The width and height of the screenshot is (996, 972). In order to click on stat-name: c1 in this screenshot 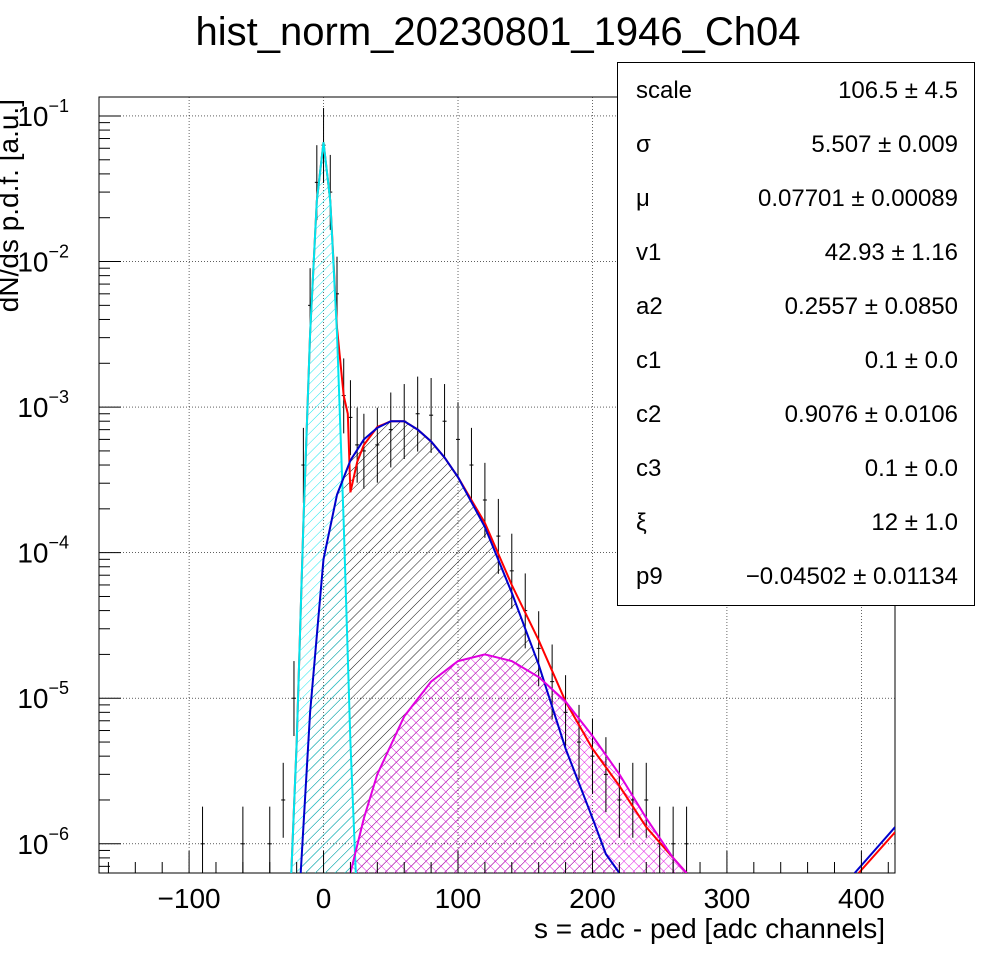, I will do `click(649, 360)`.